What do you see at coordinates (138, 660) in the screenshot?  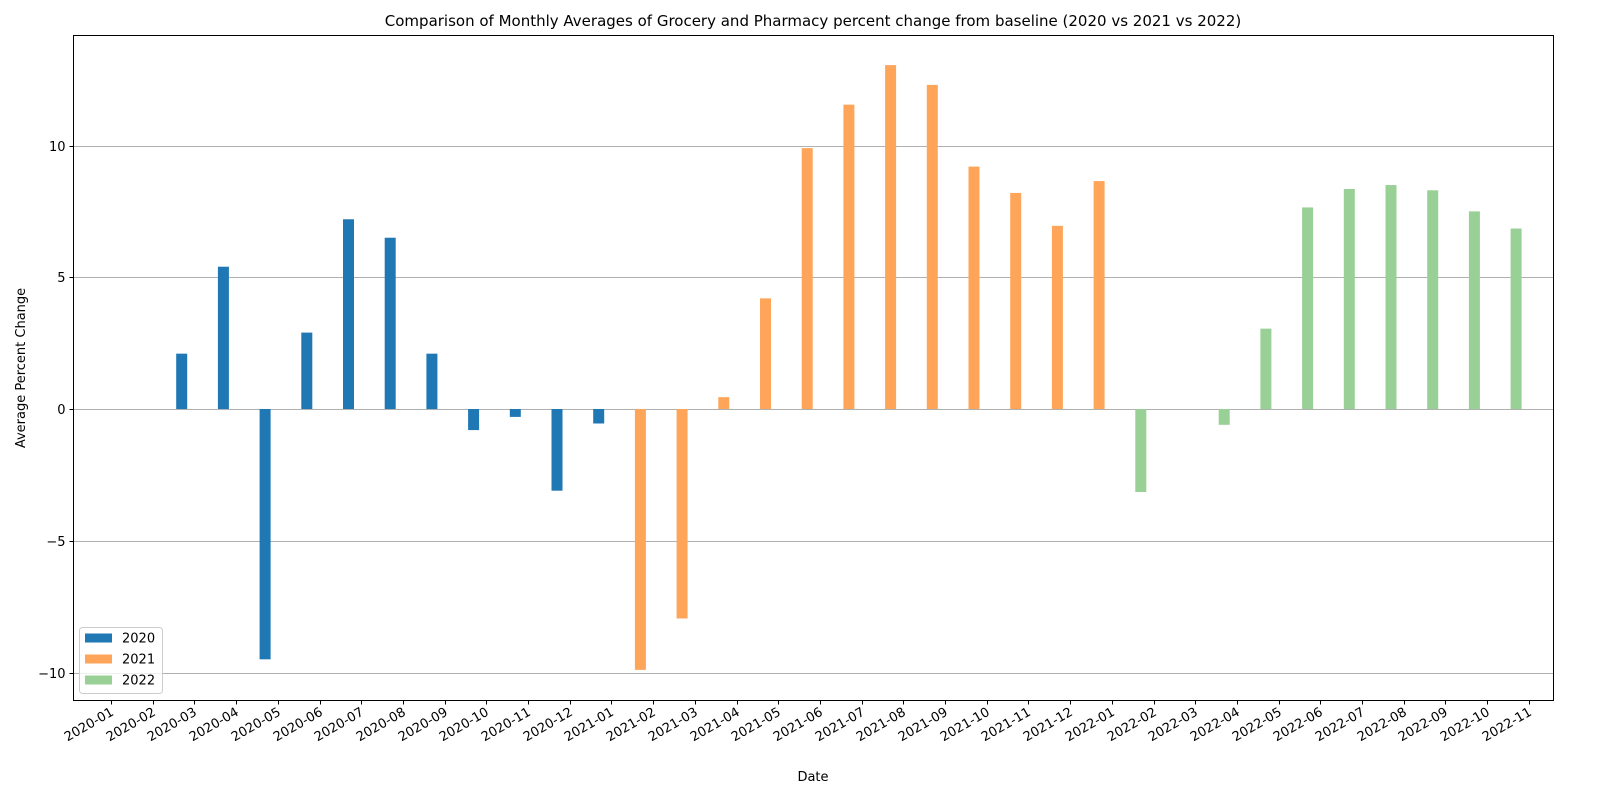 I see `legend-label-2021: 2021` at bounding box center [138, 660].